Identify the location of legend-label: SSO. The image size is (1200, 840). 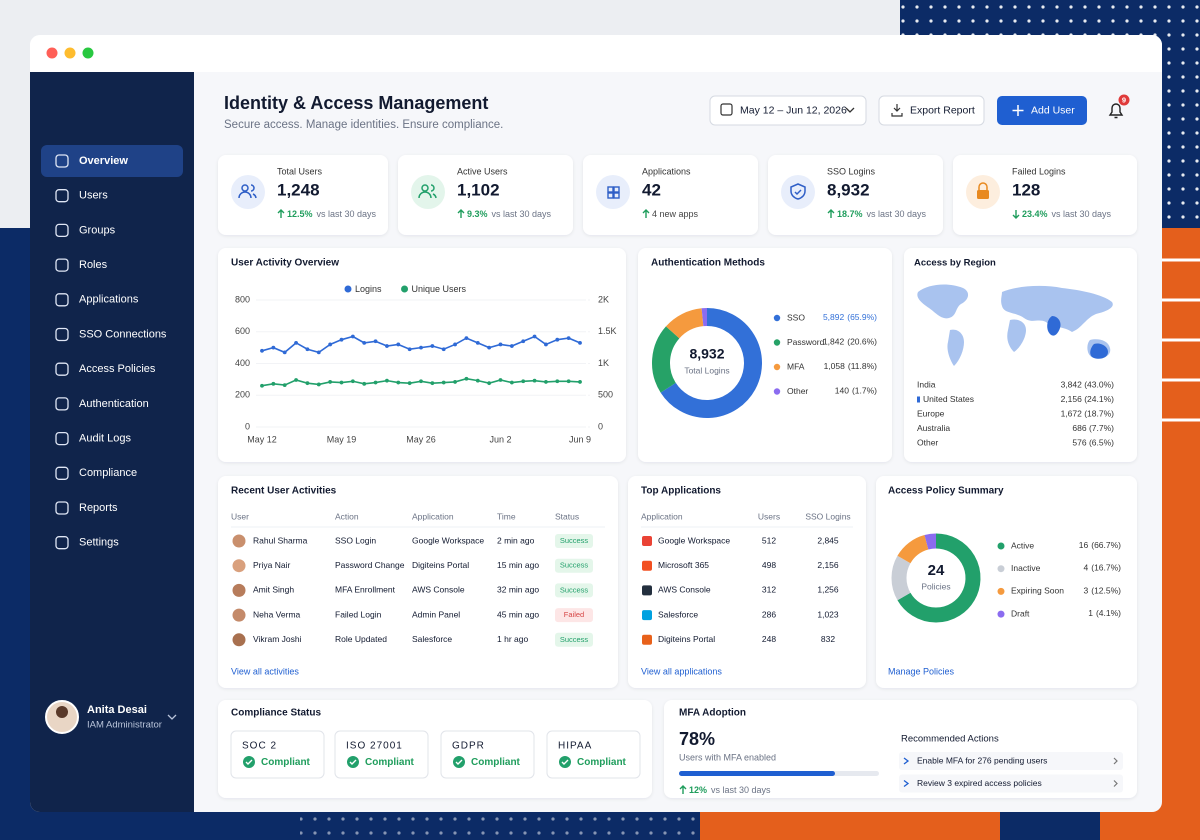
(796, 317).